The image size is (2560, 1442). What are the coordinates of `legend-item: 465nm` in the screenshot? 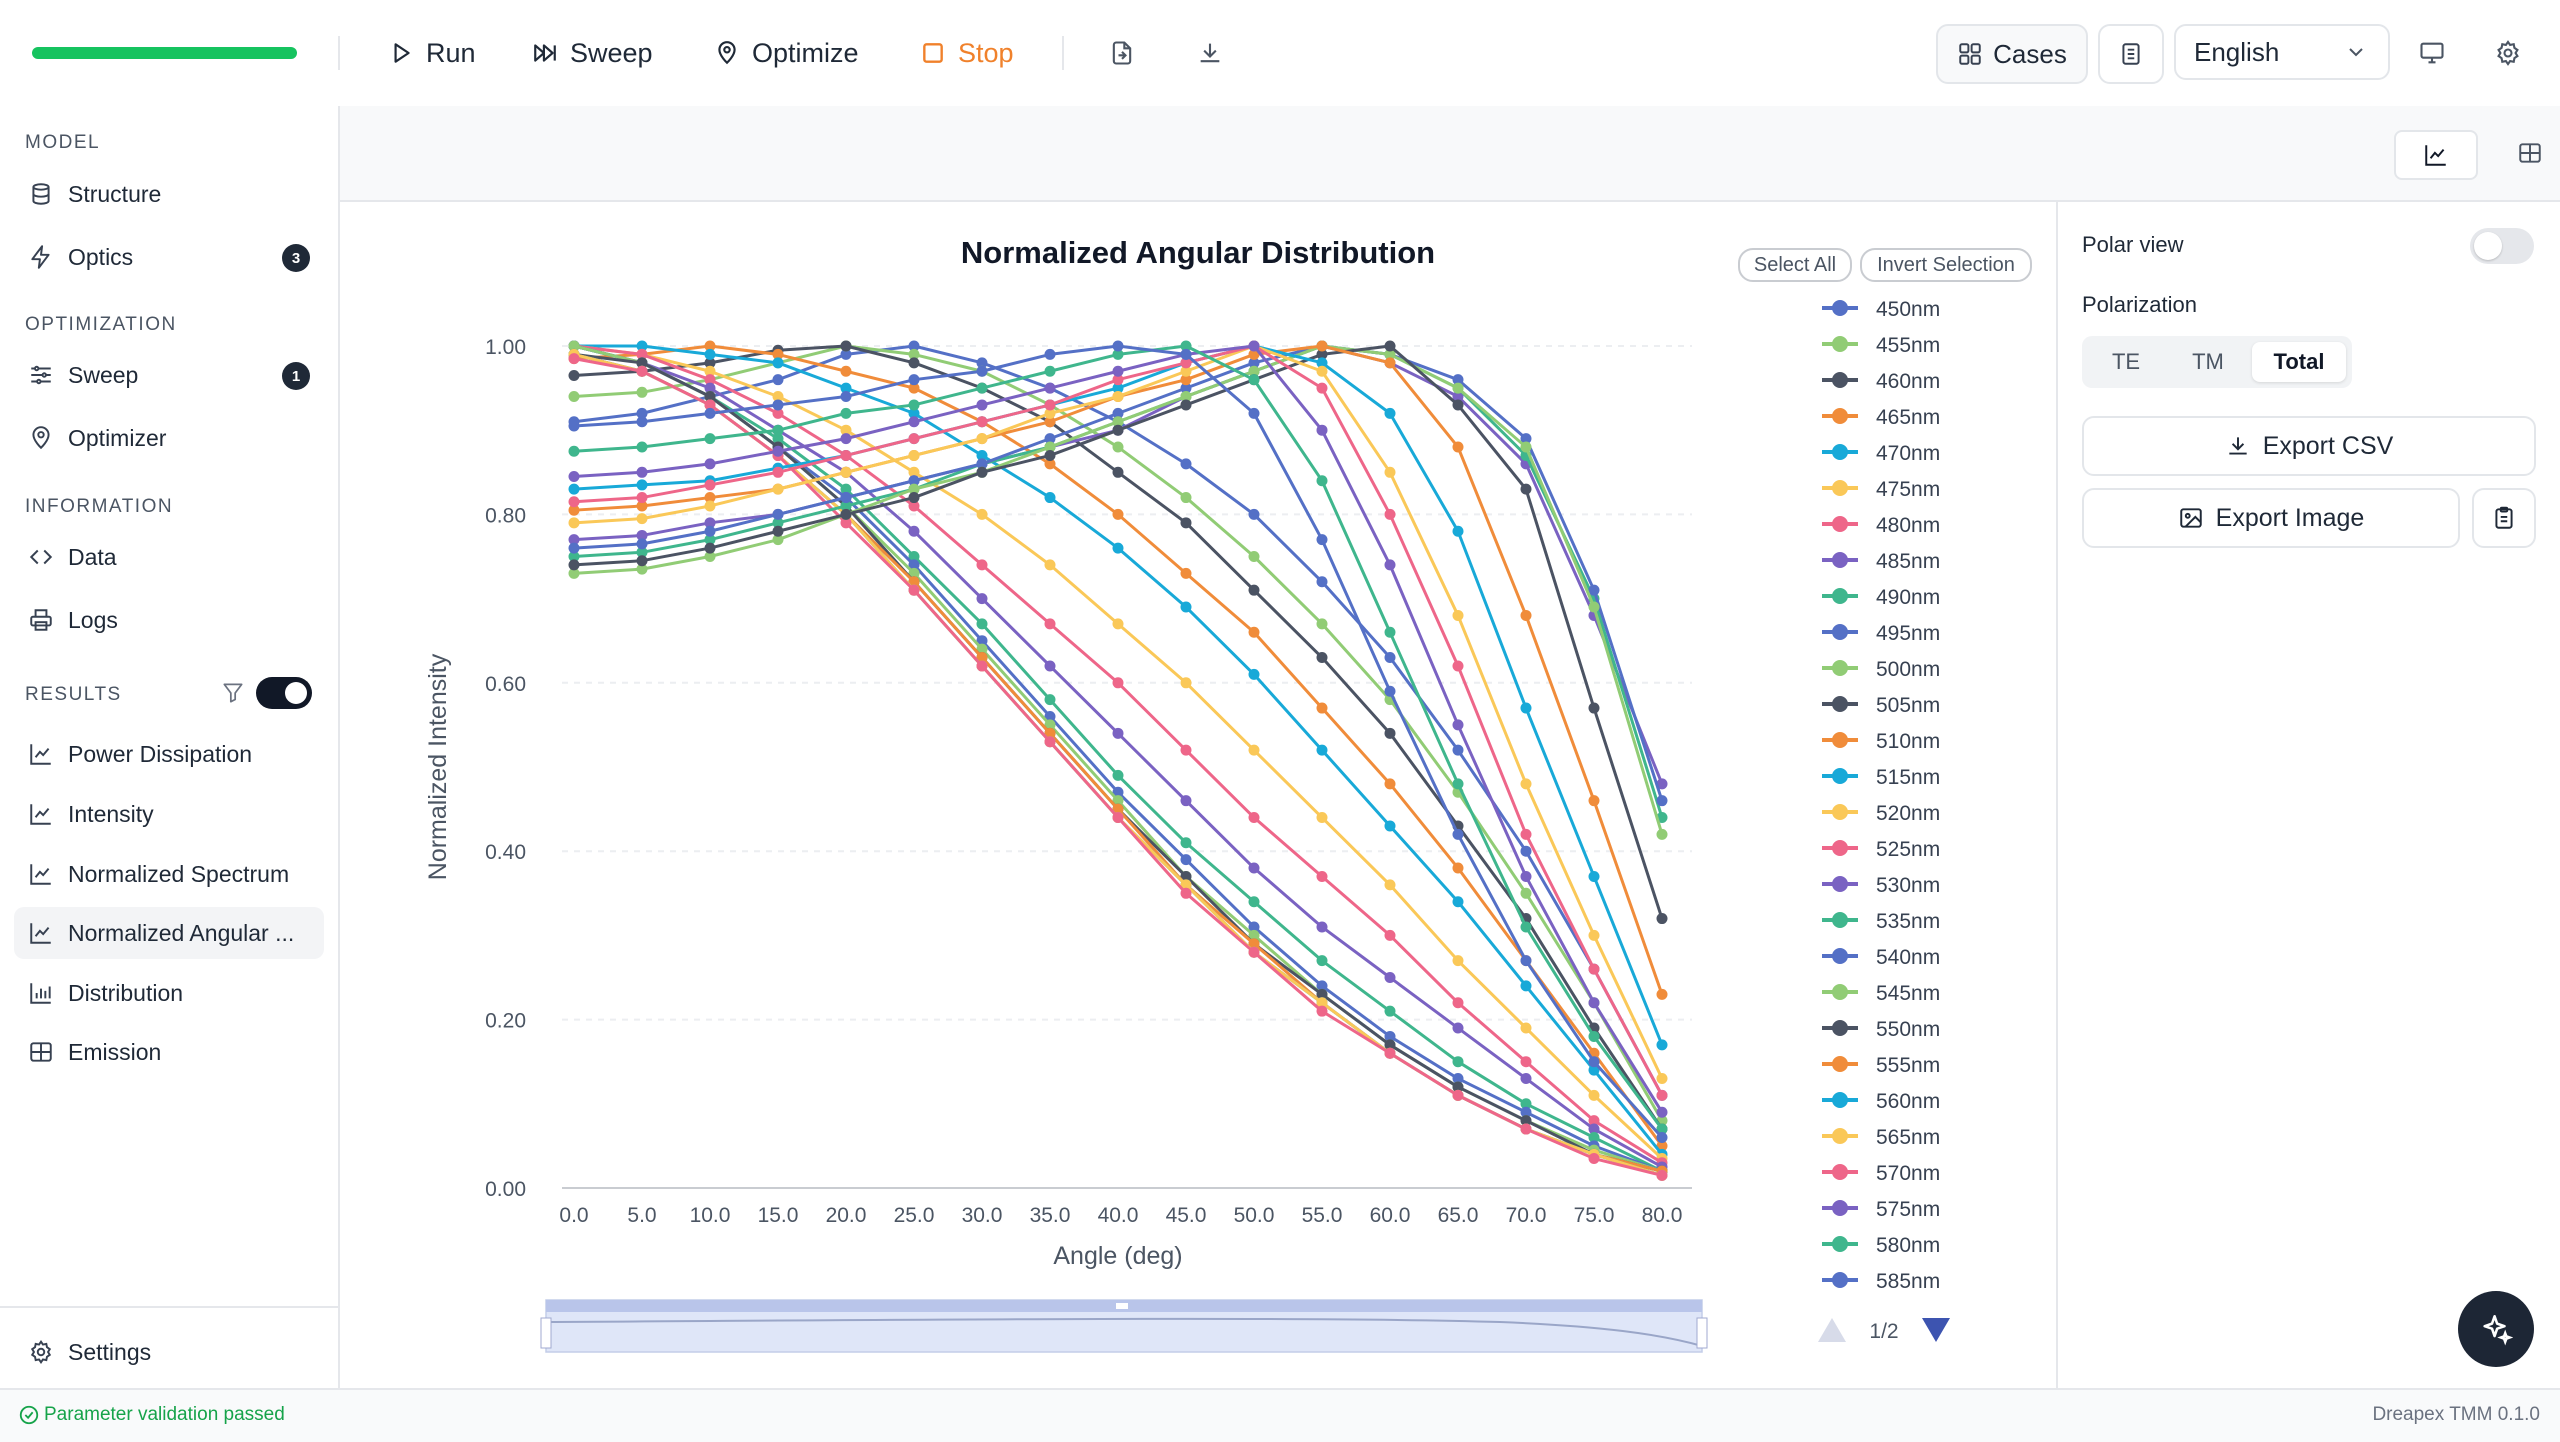 It's located at (1881, 417).